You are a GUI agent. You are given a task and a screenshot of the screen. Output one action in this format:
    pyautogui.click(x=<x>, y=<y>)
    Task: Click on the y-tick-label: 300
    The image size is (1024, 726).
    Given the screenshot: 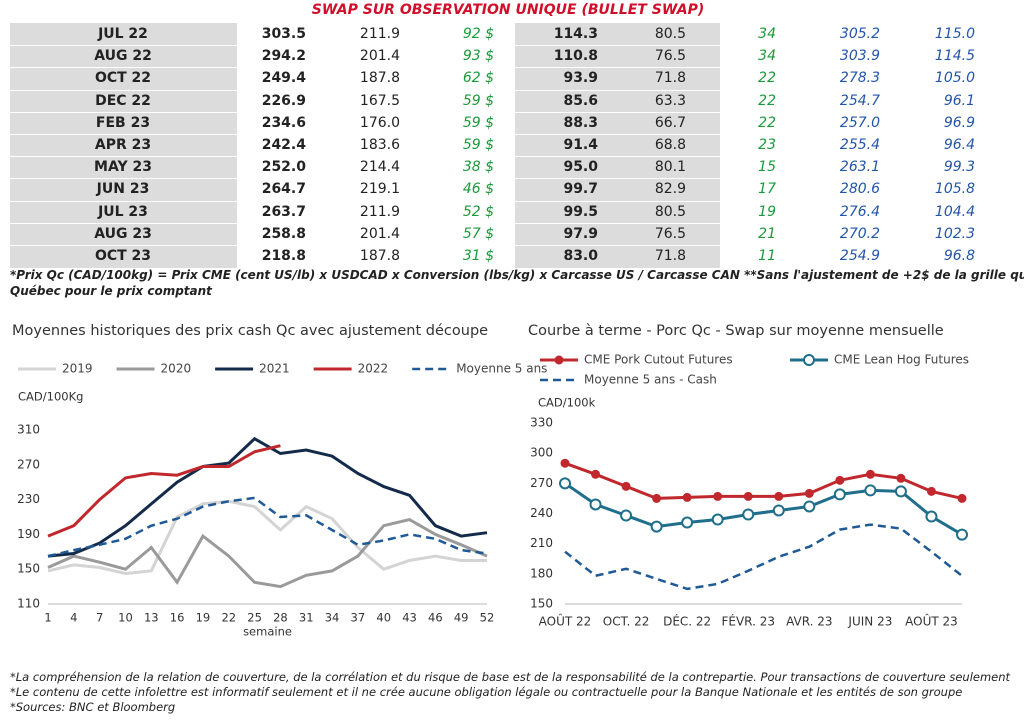 What is the action you would take?
    pyautogui.click(x=541, y=453)
    